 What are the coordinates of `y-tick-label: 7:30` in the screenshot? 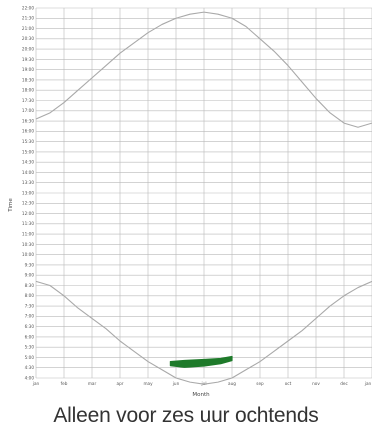 It's located at (30, 305).